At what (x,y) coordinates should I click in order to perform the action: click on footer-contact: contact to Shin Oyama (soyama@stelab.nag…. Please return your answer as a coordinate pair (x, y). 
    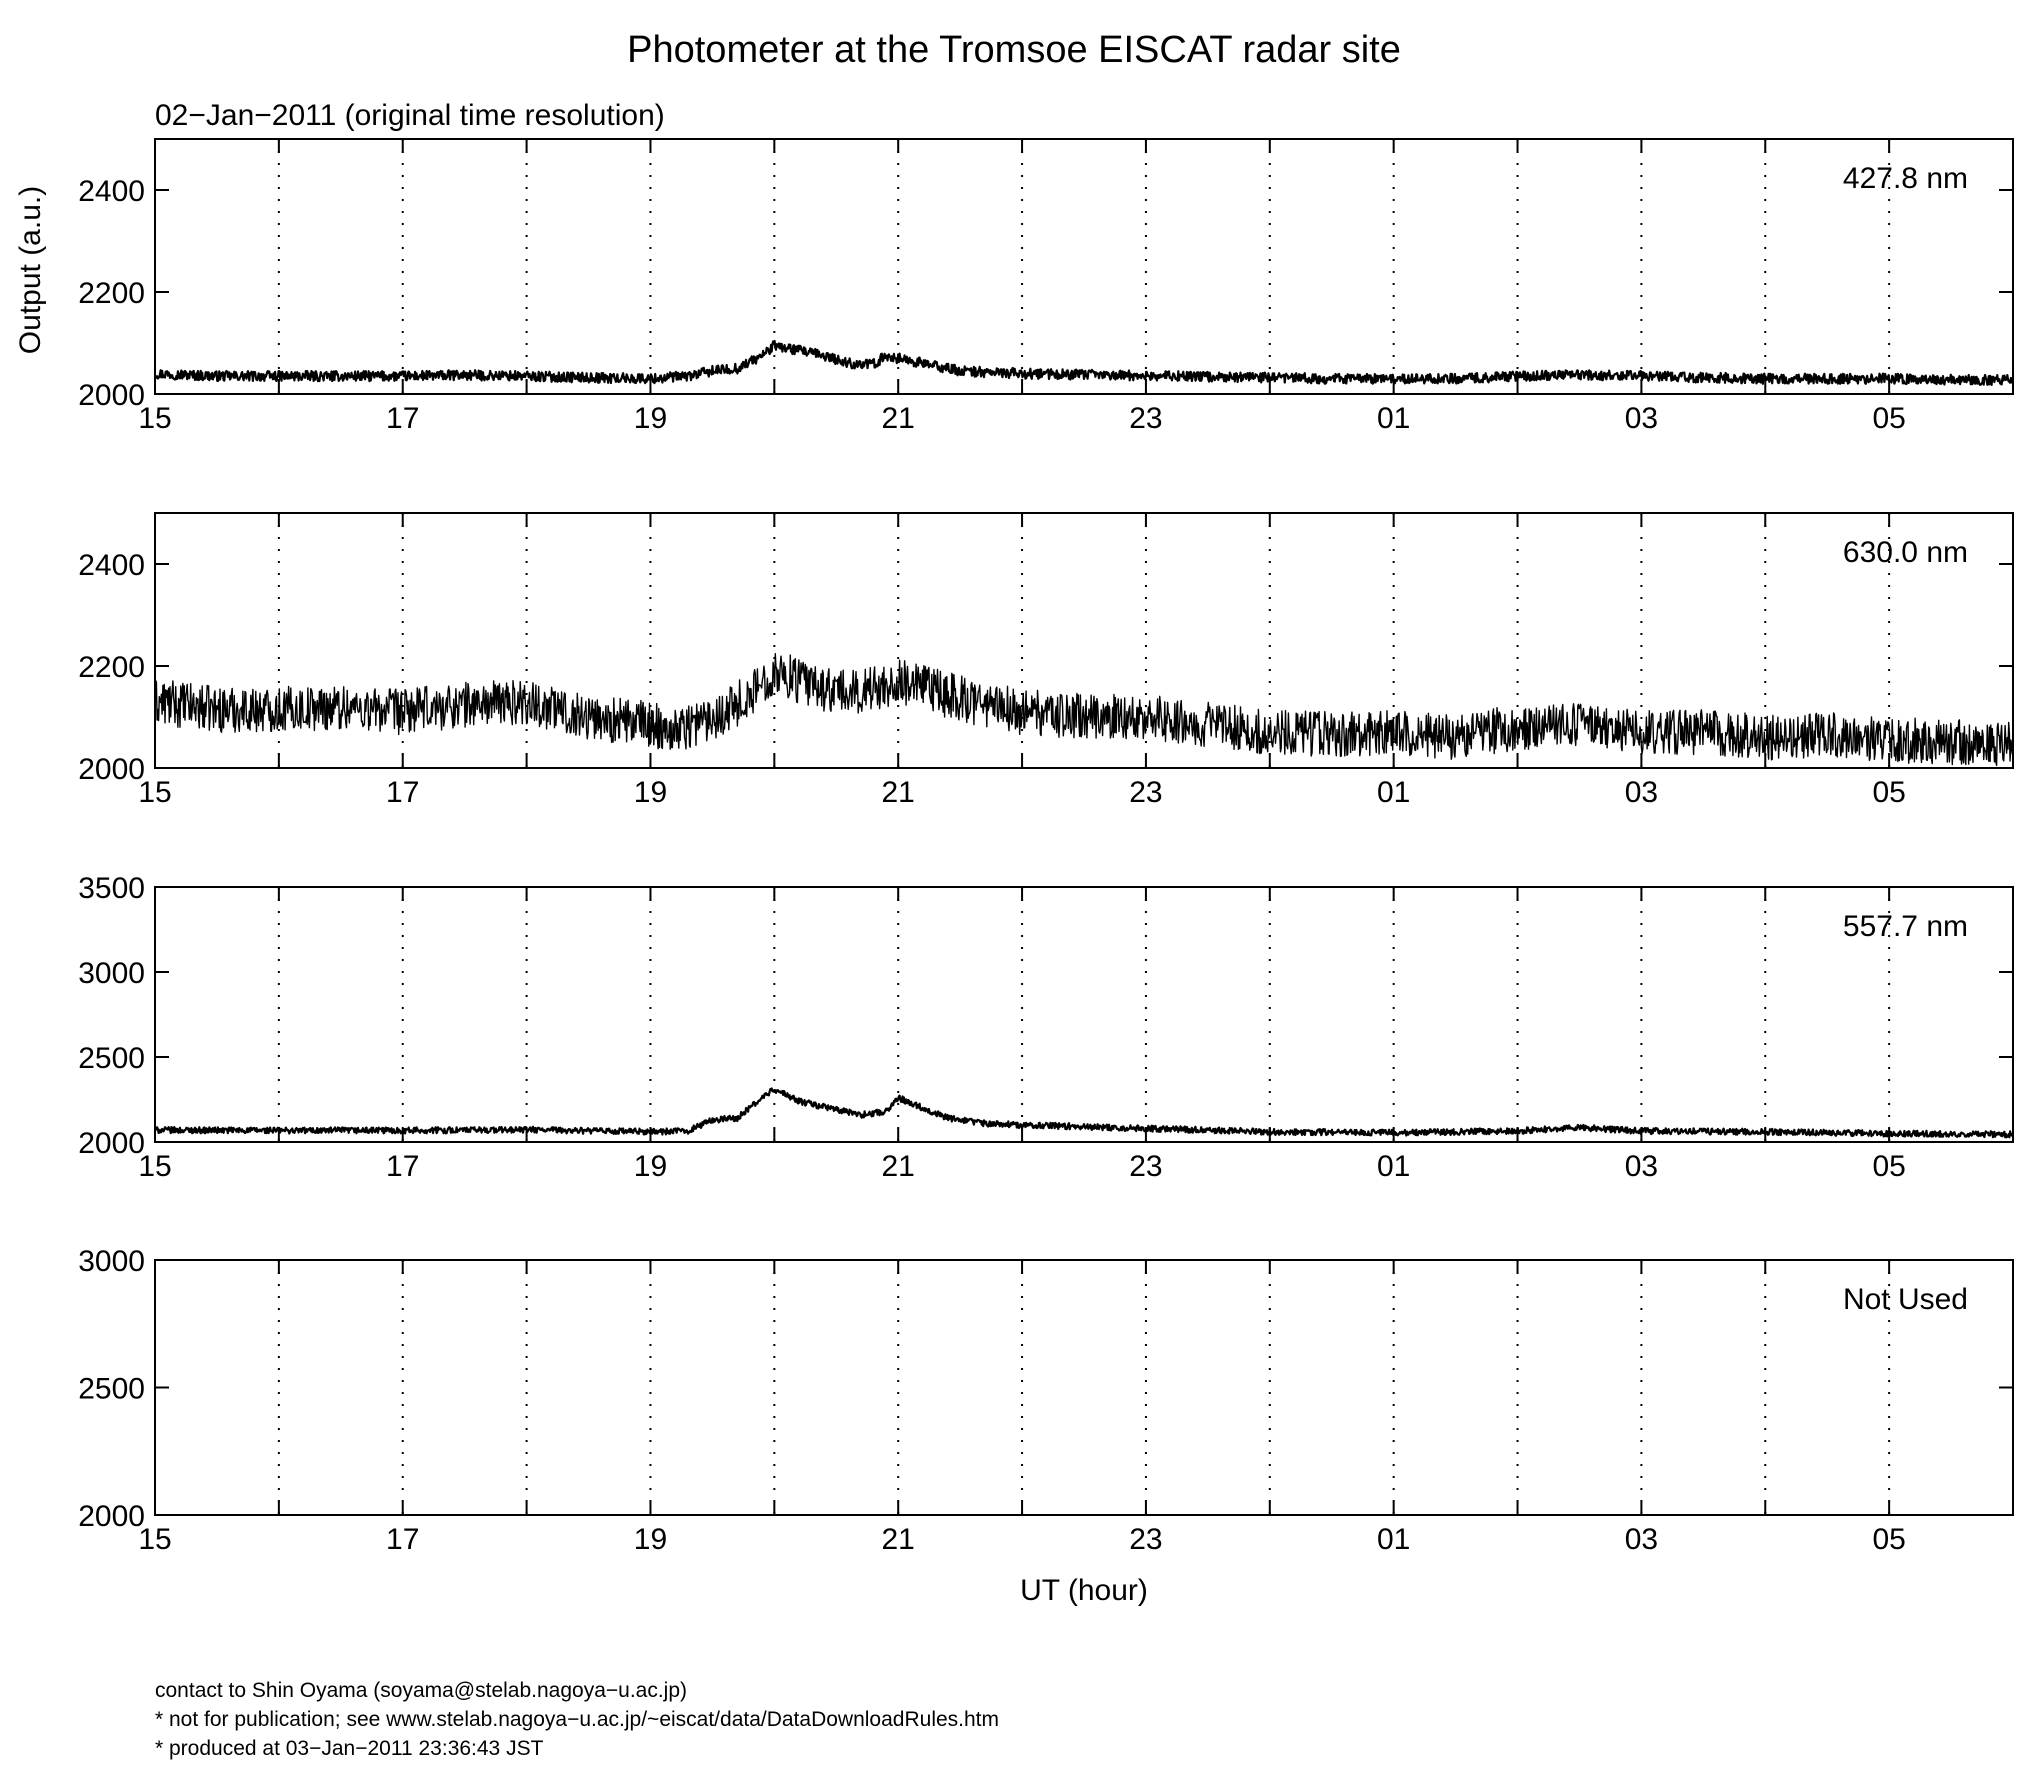
    Looking at the image, I should click on (421, 1690).